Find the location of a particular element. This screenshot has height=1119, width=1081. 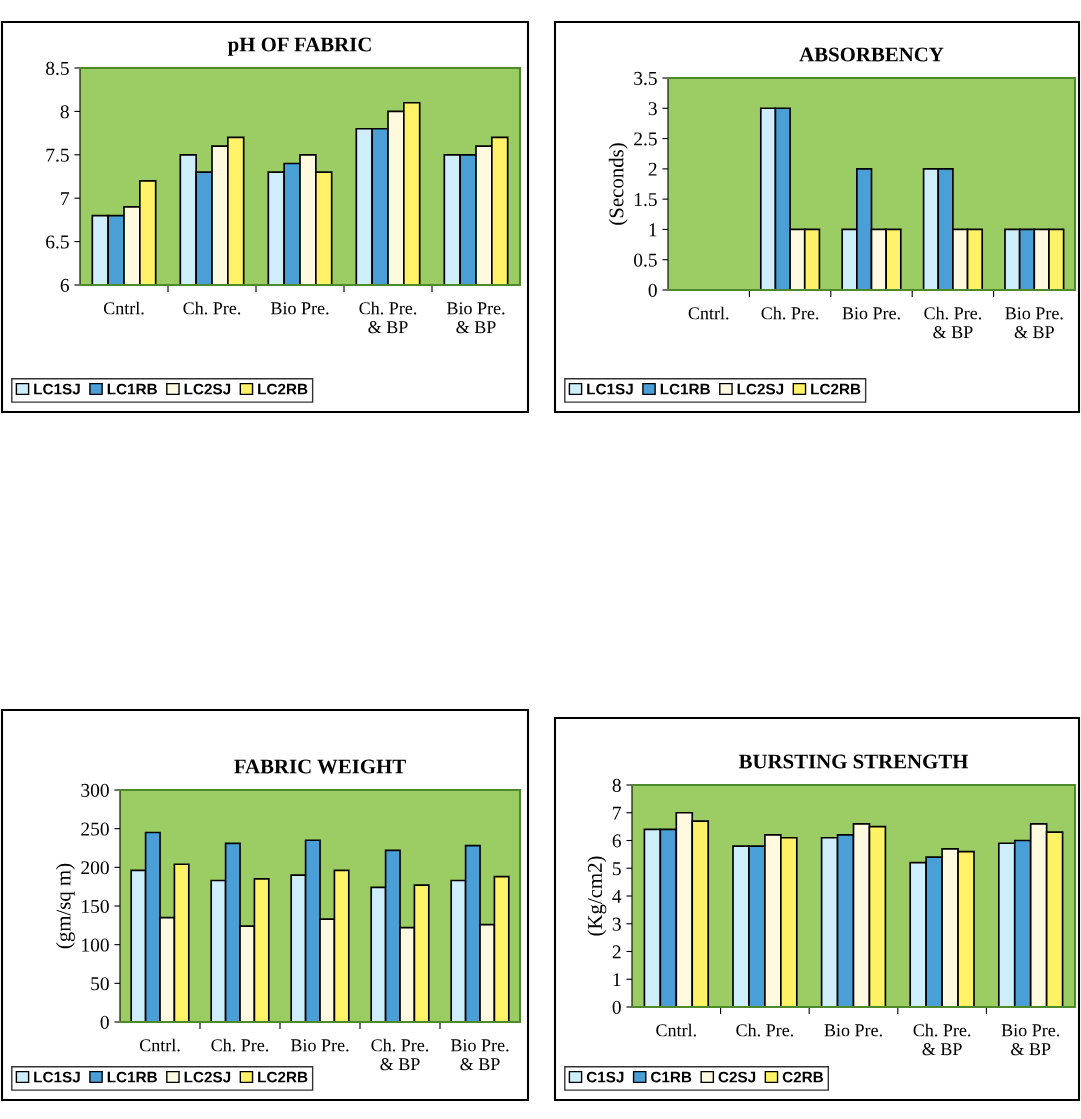

y-tick-label: 5 is located at coordinates (616, 869).